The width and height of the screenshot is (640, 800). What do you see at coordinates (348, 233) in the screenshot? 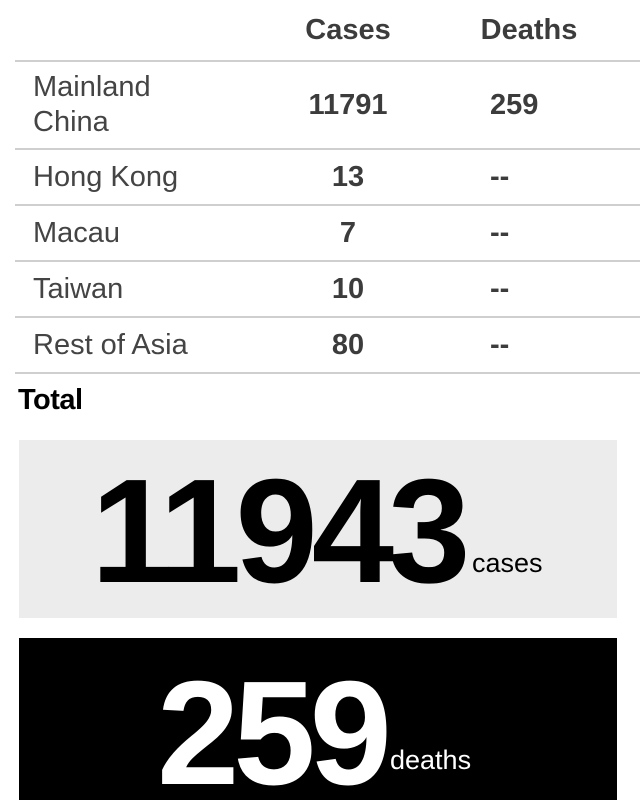
I see `cases-cell: 7` at bounding box center [348, 233].